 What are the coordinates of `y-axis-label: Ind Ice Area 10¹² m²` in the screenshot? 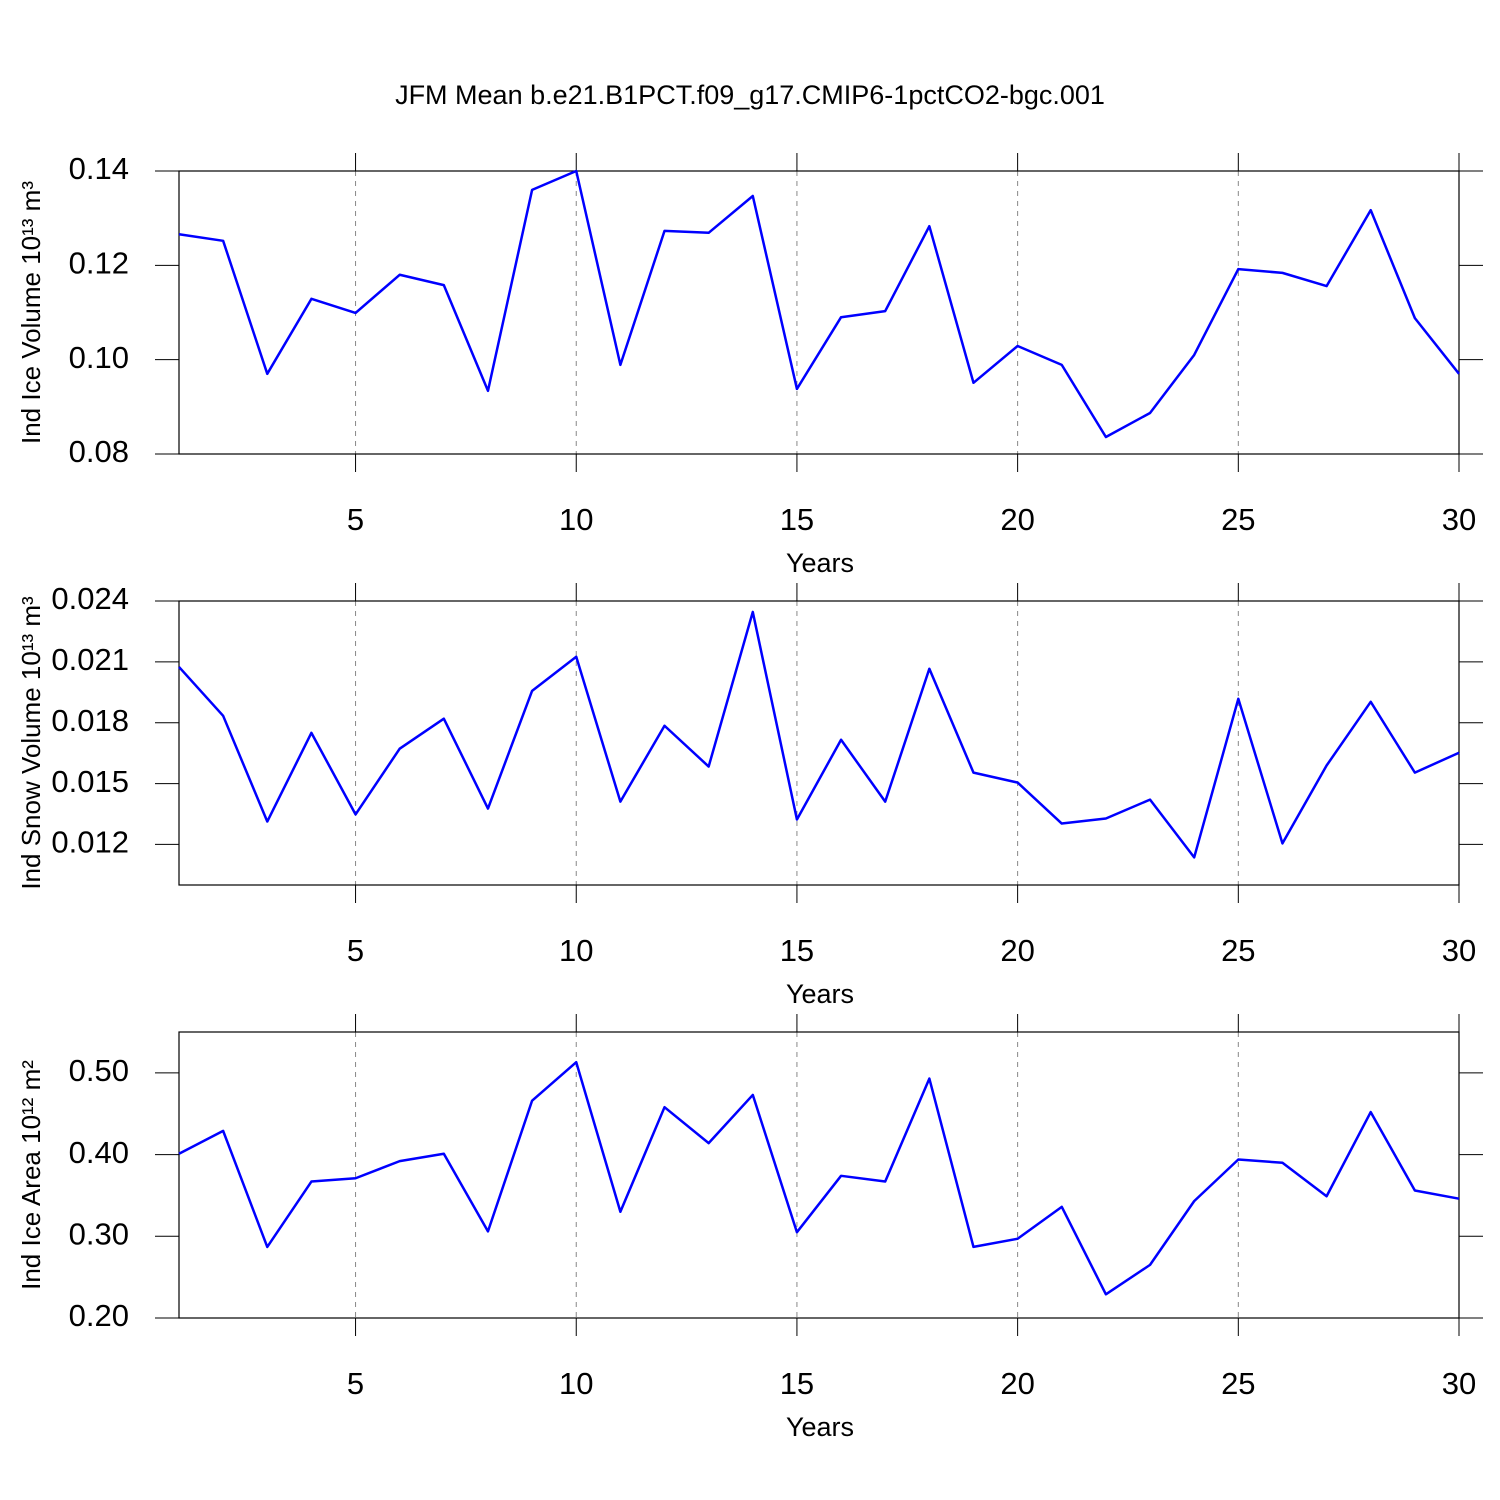 It's located at (31, 1175).